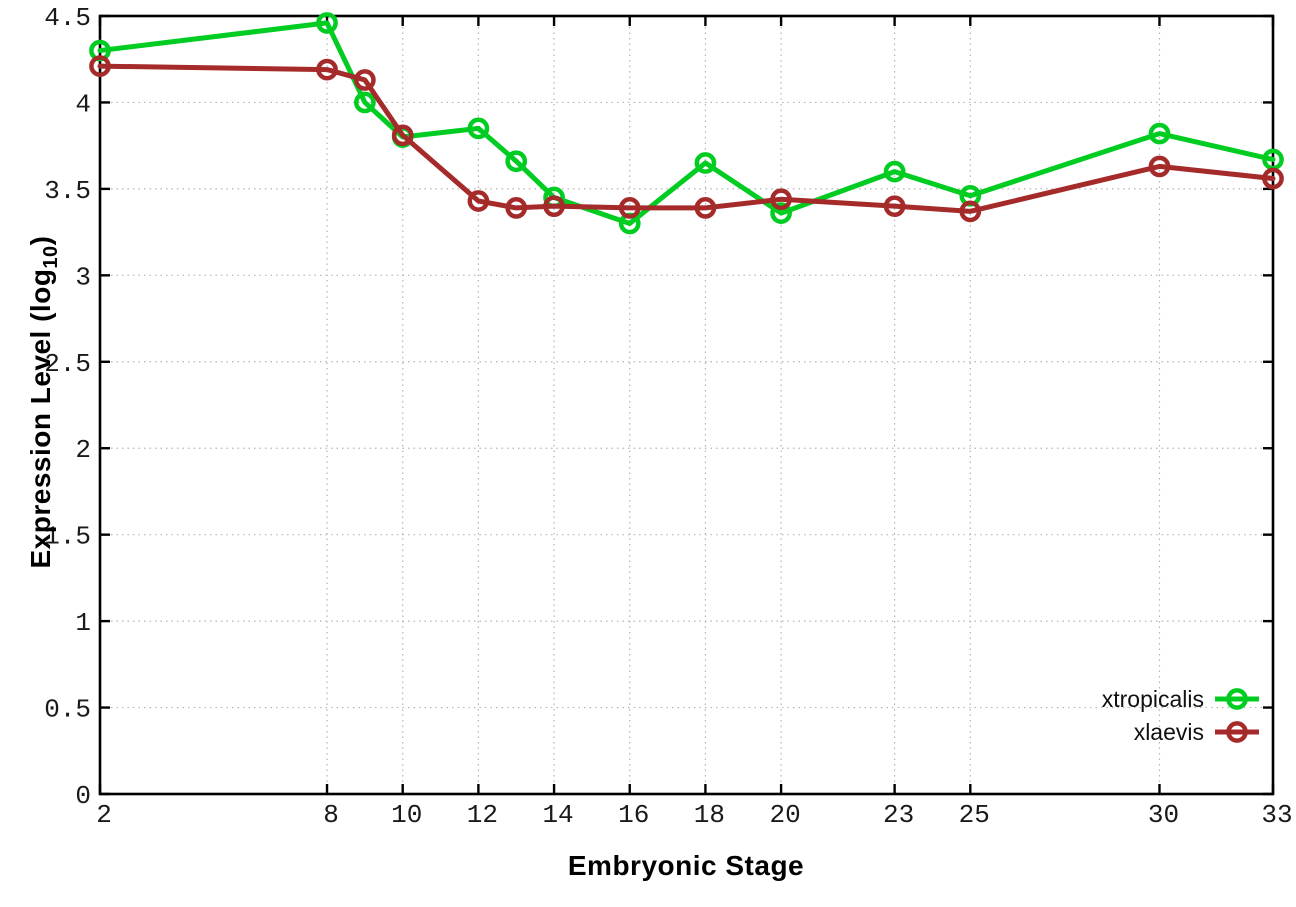 Image resolution: width=1296 pixels, height=907 pixels. Describe the element at coordinates (784, 815) in the screenshot. I see `svg-text: 20` at that location.